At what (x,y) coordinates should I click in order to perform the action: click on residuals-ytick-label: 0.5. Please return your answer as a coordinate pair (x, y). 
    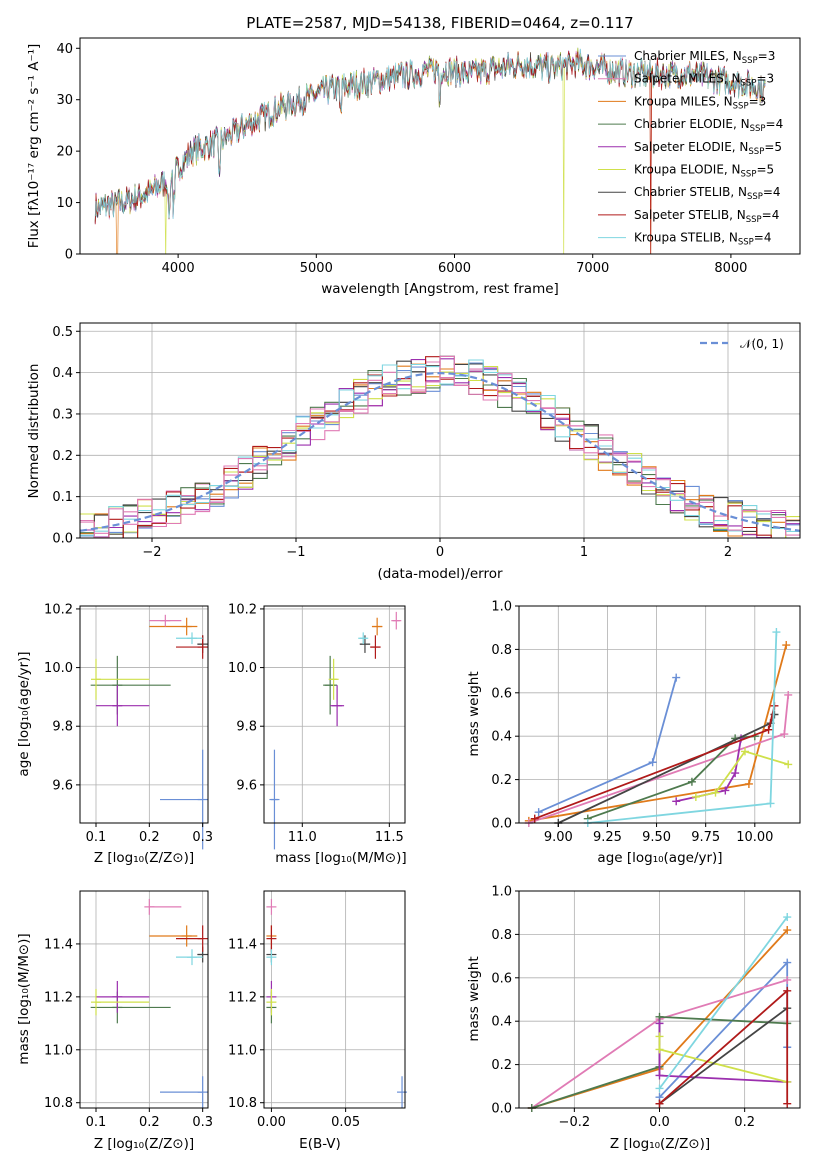
    Looking at the image, I should click on (62, 332).